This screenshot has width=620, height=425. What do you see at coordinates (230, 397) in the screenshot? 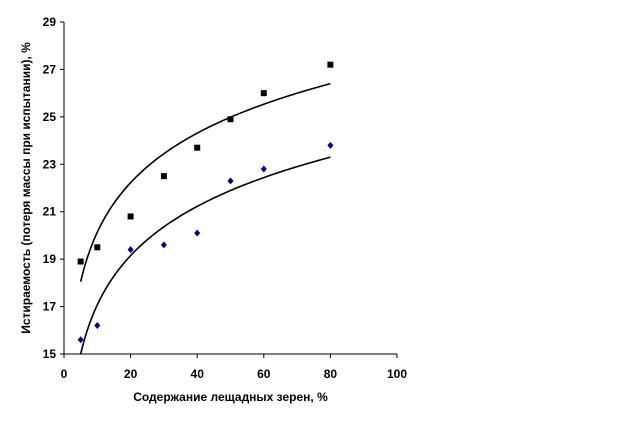
I see `x-axis-title: Содержание лещадных зерен, %` at bounding box center [230, 397].